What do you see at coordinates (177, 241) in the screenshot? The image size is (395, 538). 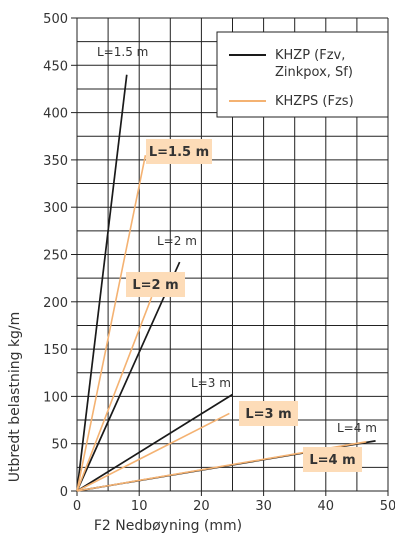 I see `line-label-khzp: L=2 m` at bounding box center [177, 241].